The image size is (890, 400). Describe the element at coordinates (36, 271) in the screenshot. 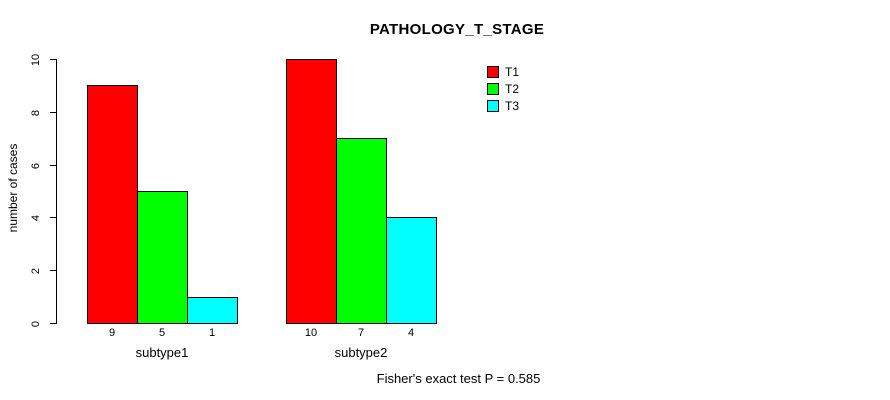

I see `y-axis-tick-label: 2` at that location.